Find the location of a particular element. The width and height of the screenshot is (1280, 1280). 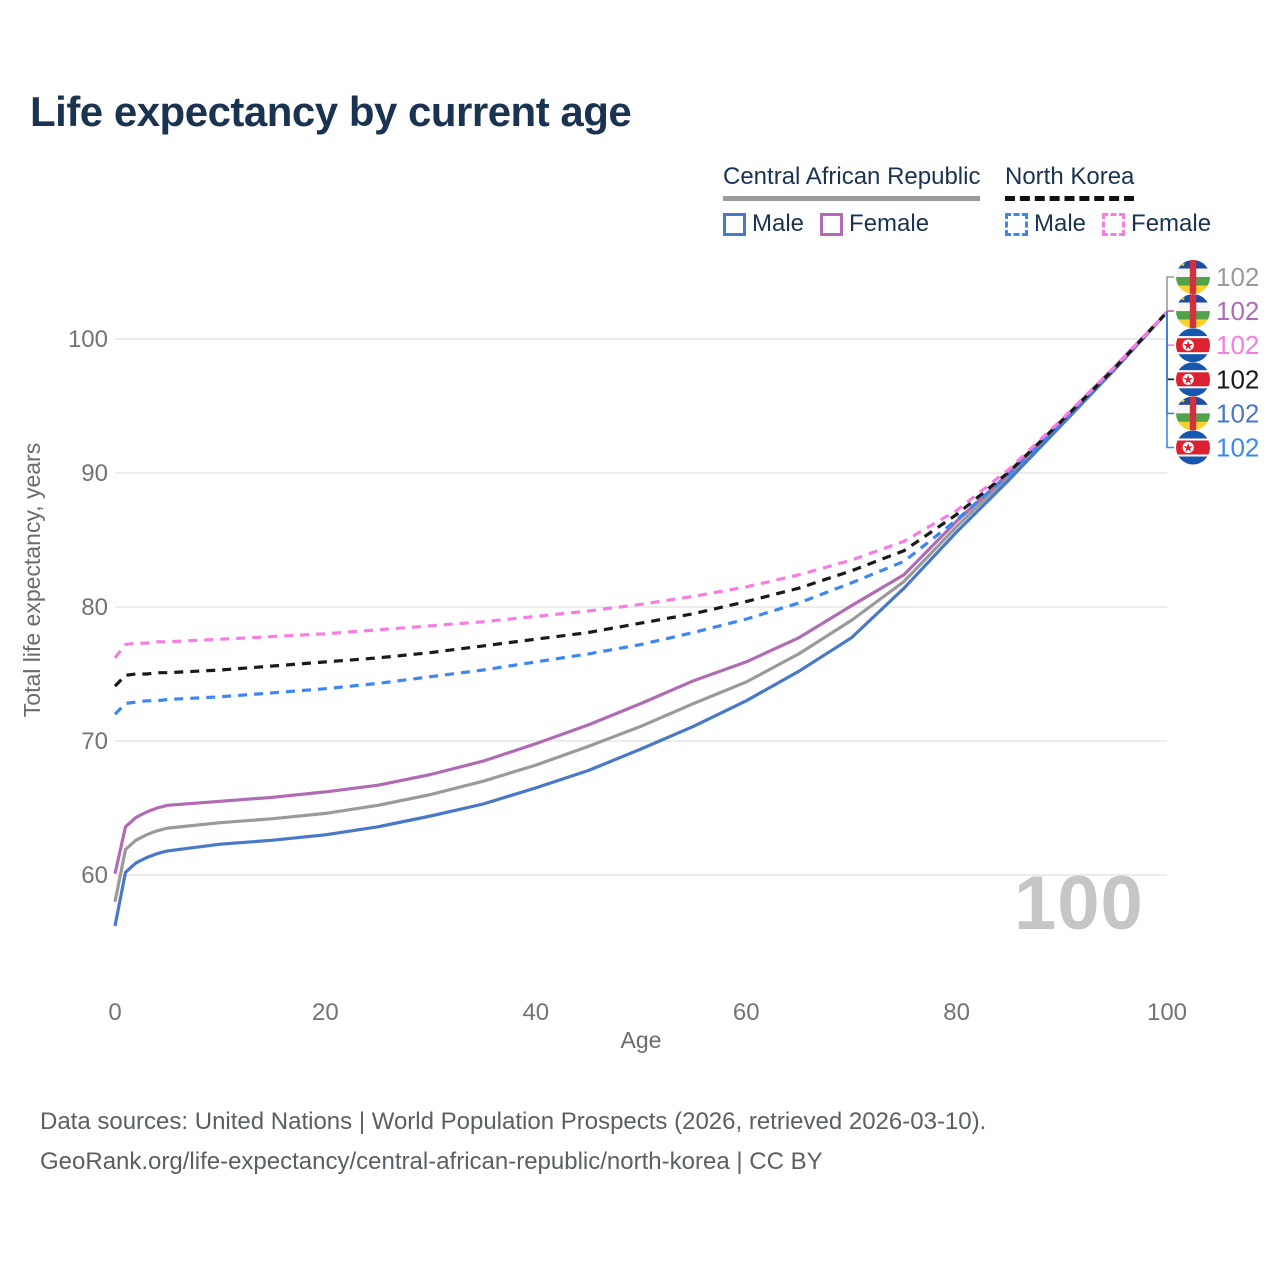

y-tick-label: 100 is located at coordinates (88, 339).